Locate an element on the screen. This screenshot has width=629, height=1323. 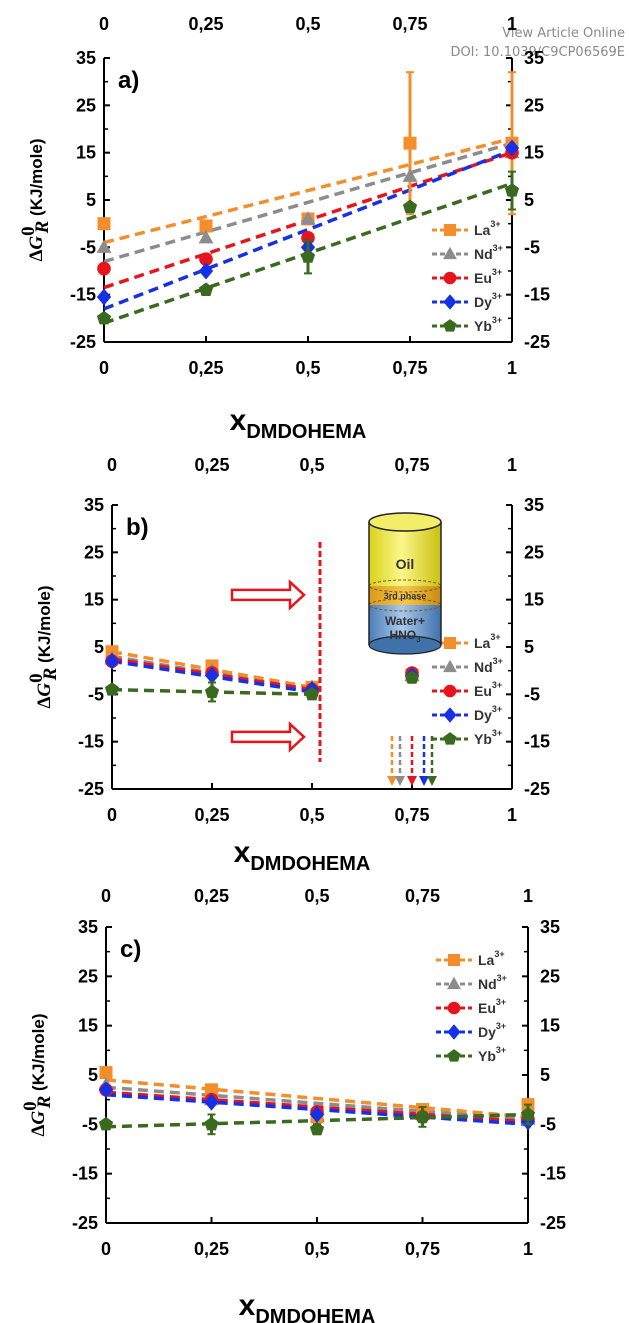
y-tick-label: 15 is located at coordinates (86, 153).